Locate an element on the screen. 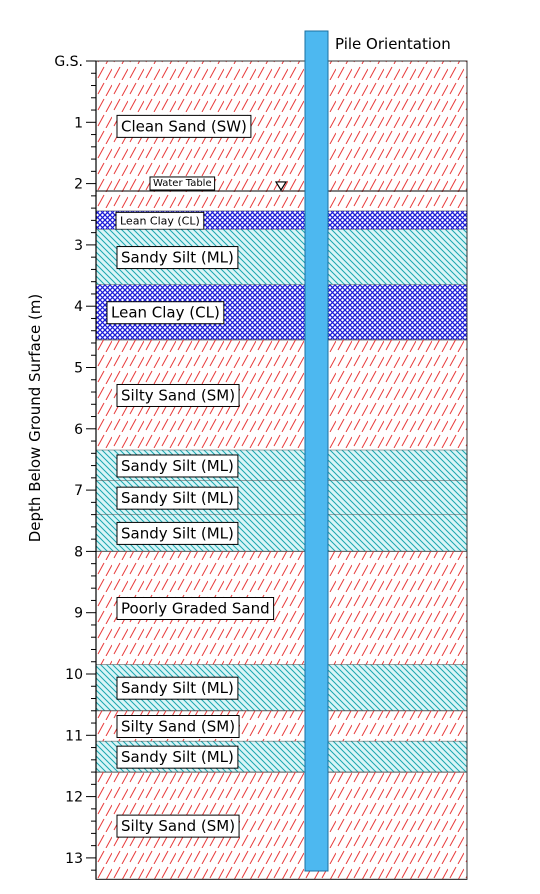 This screenshot has width=540, height=894. tick-label: G.S. is located at coordinates (68, 62).